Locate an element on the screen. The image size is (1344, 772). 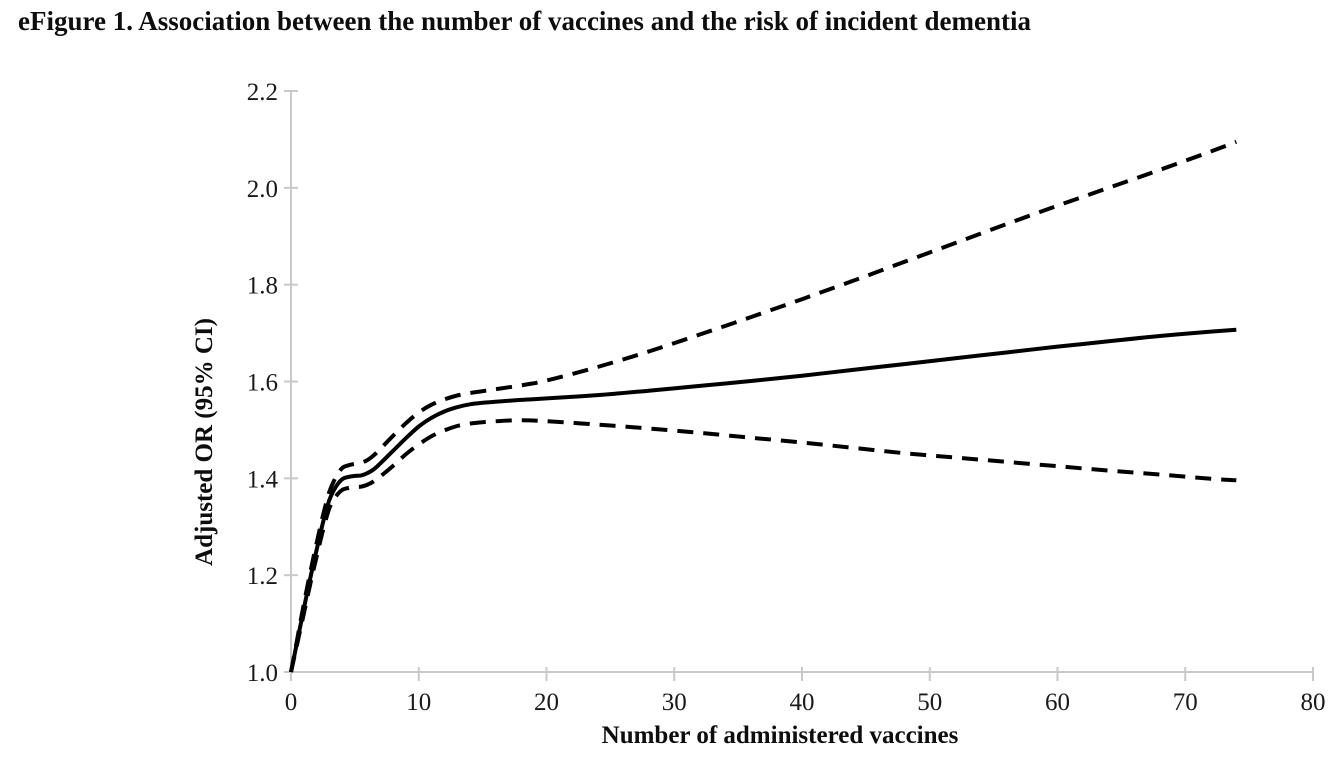
y-tick-label: 1.0 is located at coordinates (262, 673).